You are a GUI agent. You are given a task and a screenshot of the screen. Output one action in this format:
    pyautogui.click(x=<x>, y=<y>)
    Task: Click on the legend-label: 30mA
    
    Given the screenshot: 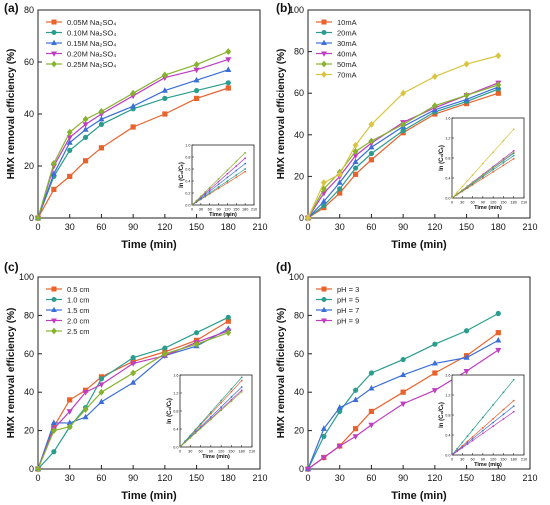 What is the action you would take?
    pyautogui.click(x=347, y=43)
    